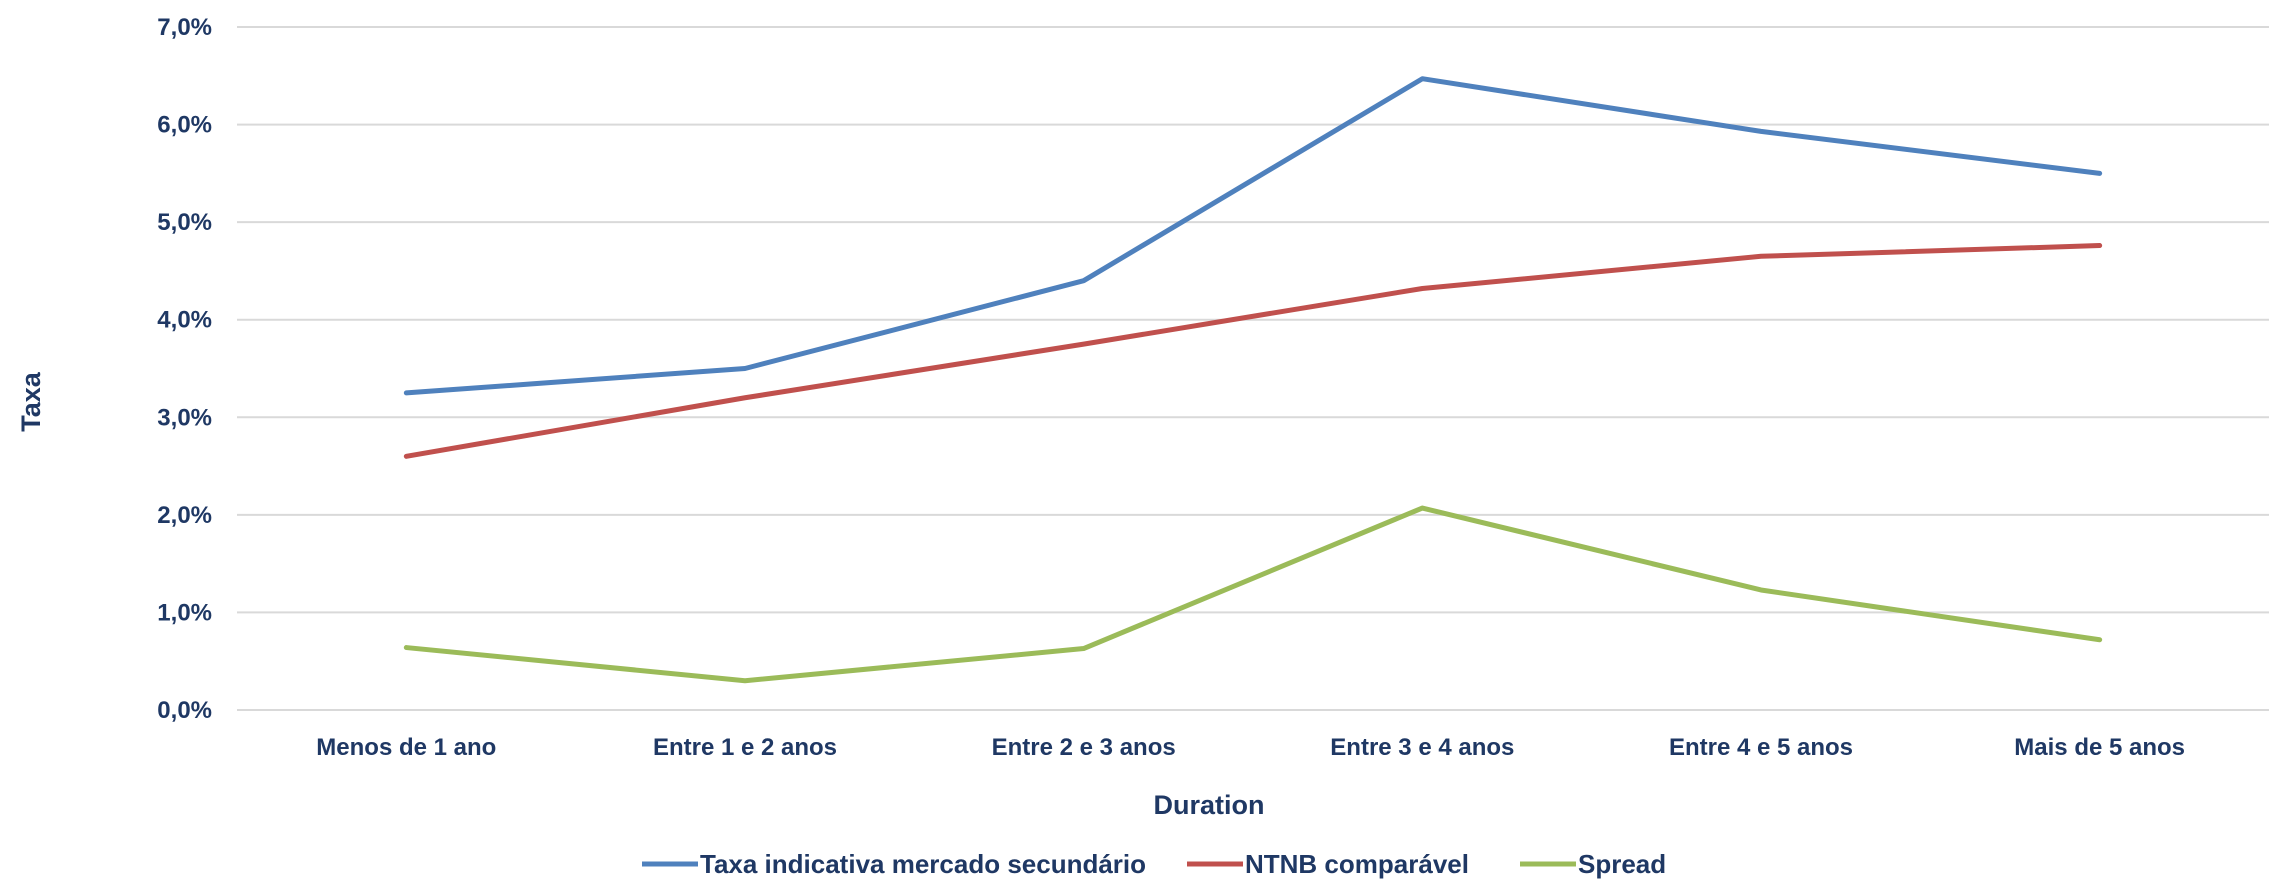 This screenshot has width=2269, height=888. What do you see at coordinates (184, 515) in the screenshot?
I see `y-tick-label: 2,0%` at bounding box center [184, 515].